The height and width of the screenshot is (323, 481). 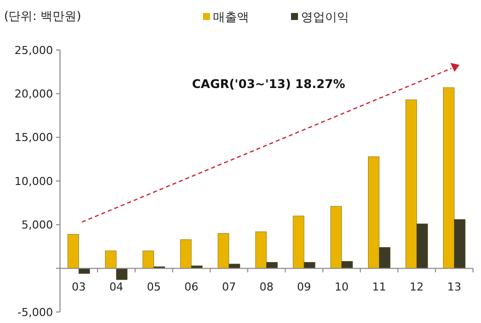 I want to click on legend-label: 매출액, so click(x=231, y=17).